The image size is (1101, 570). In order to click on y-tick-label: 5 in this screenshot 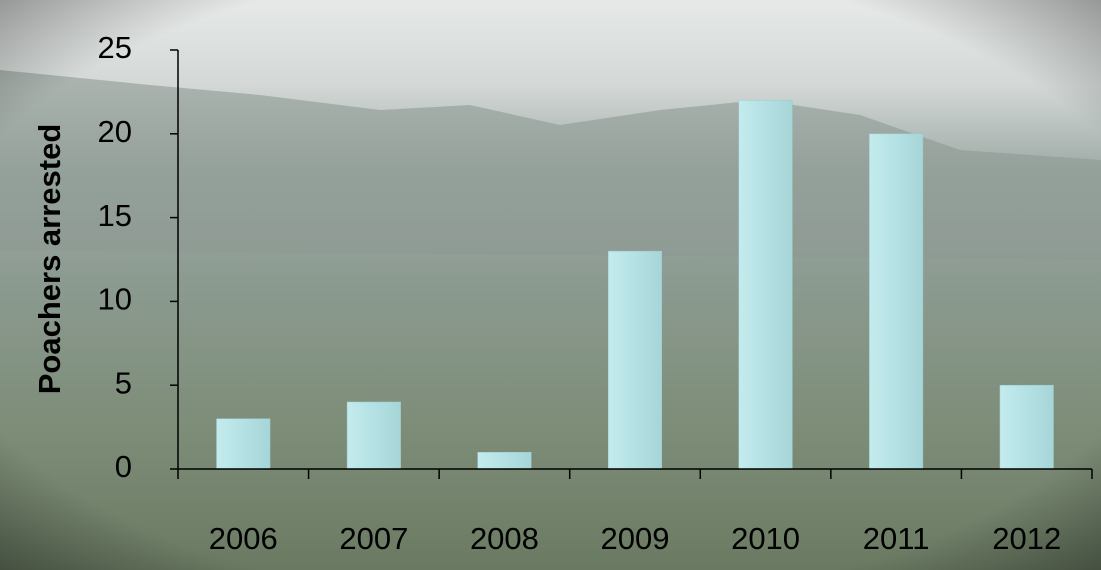, I will do `click(123, 382)`.